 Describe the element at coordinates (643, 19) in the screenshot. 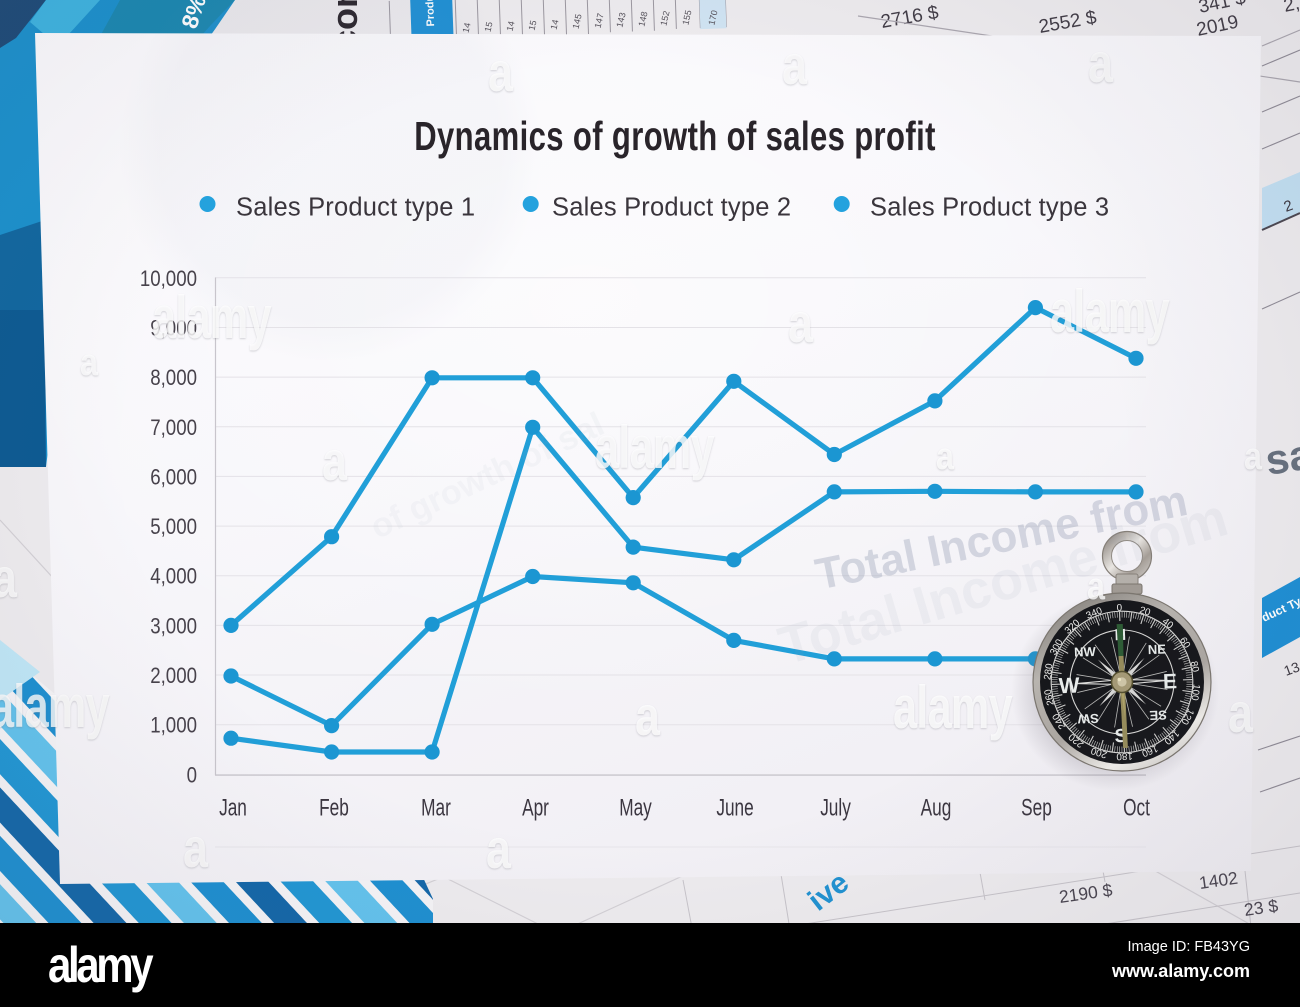

I see `svg-text: 148` at that location.